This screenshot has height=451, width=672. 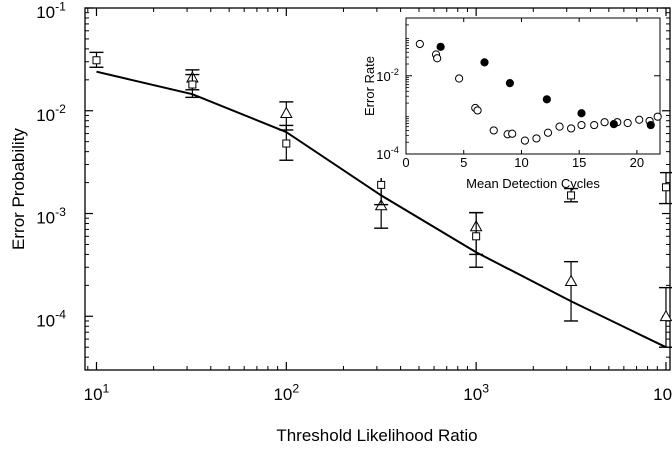 What do you see at coordinates (369, 86) in the screenshot?
I see `inset-y-axis-label: Error Rate` at bounding box center [369, 86].